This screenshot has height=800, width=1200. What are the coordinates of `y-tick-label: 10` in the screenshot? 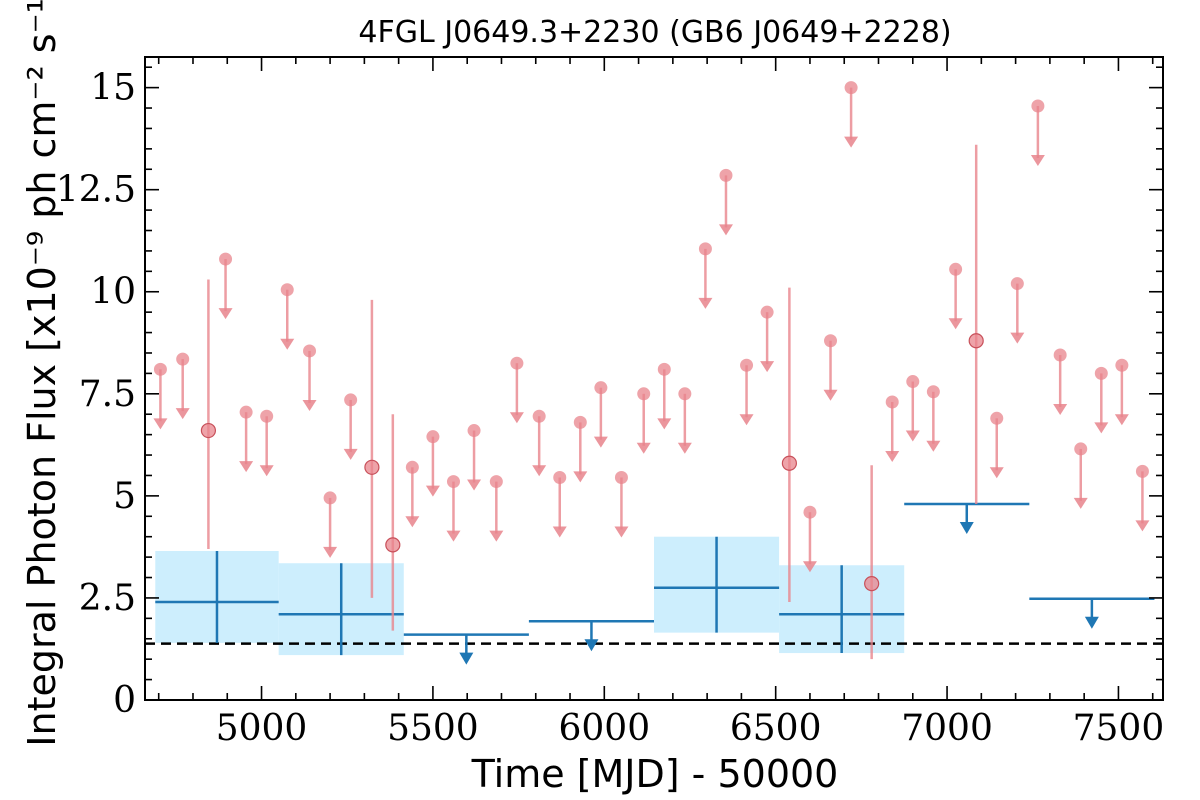 It's located at (113, 292).